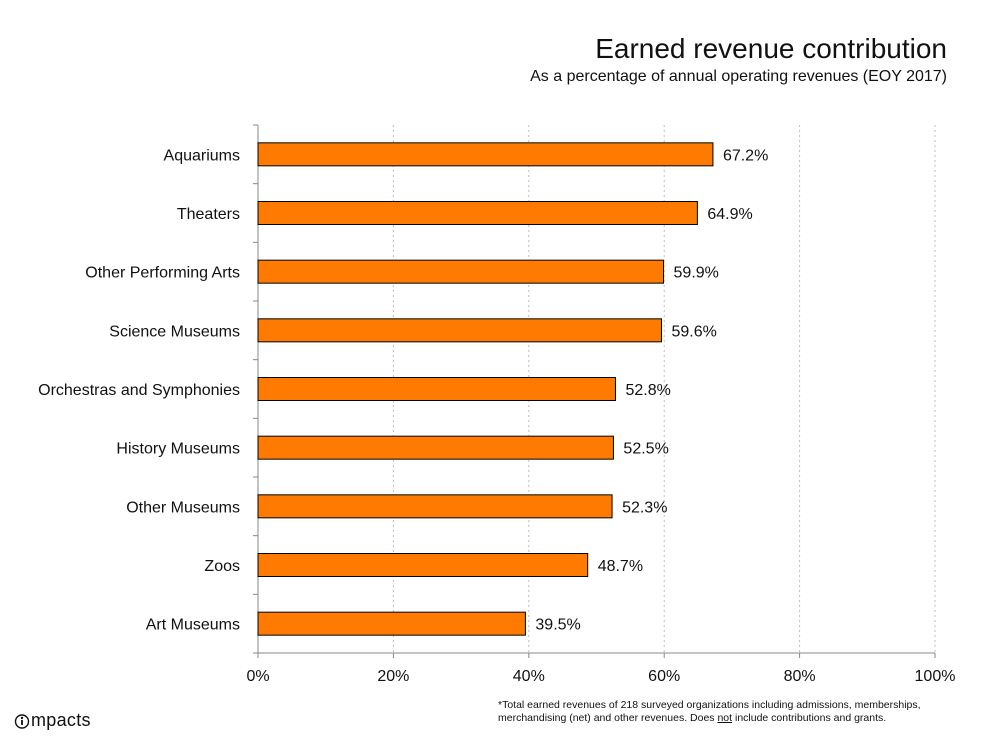  Describe the element at coordinates (193, 625) in the screenshot. I see `category-label: Art Museums` at that location.